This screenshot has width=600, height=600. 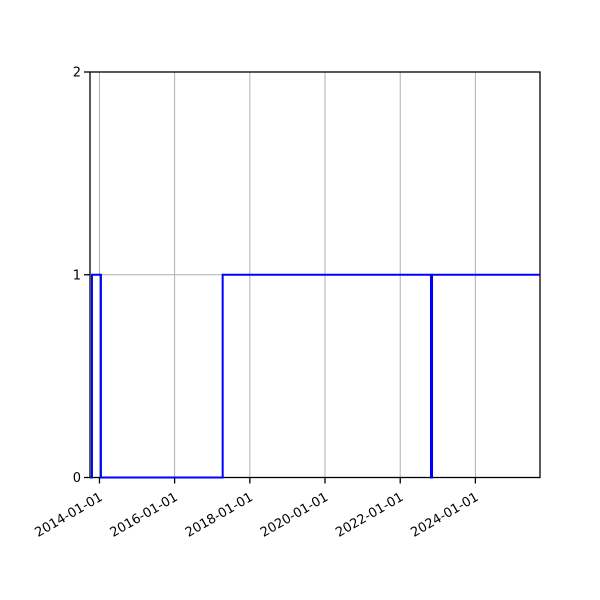 I want to click on x-tick-label: 2022-01-01, so click(x=369, y=515).